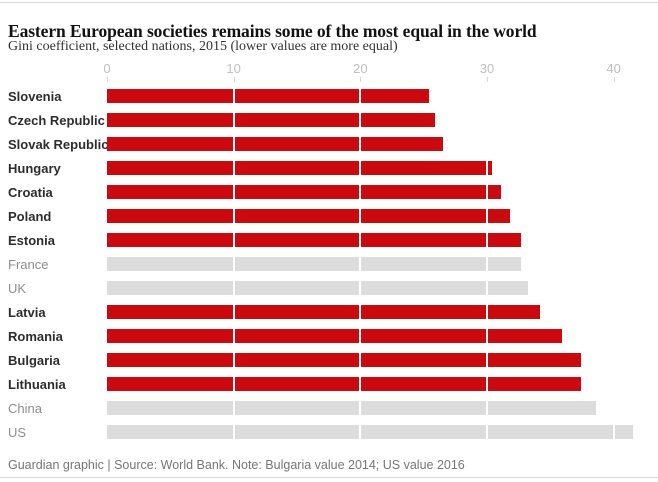  I want to click on country-label: Czech Republic, so click(56, 120).